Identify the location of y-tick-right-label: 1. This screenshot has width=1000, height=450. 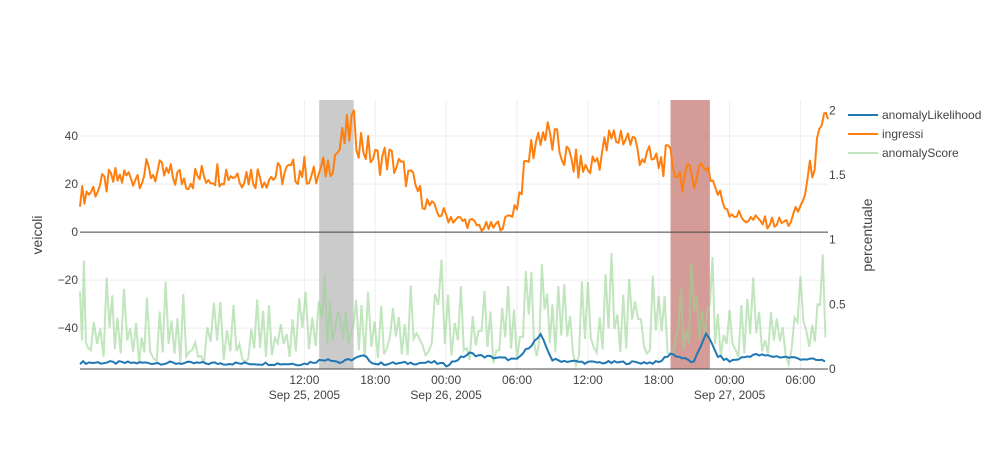
(832, 240).